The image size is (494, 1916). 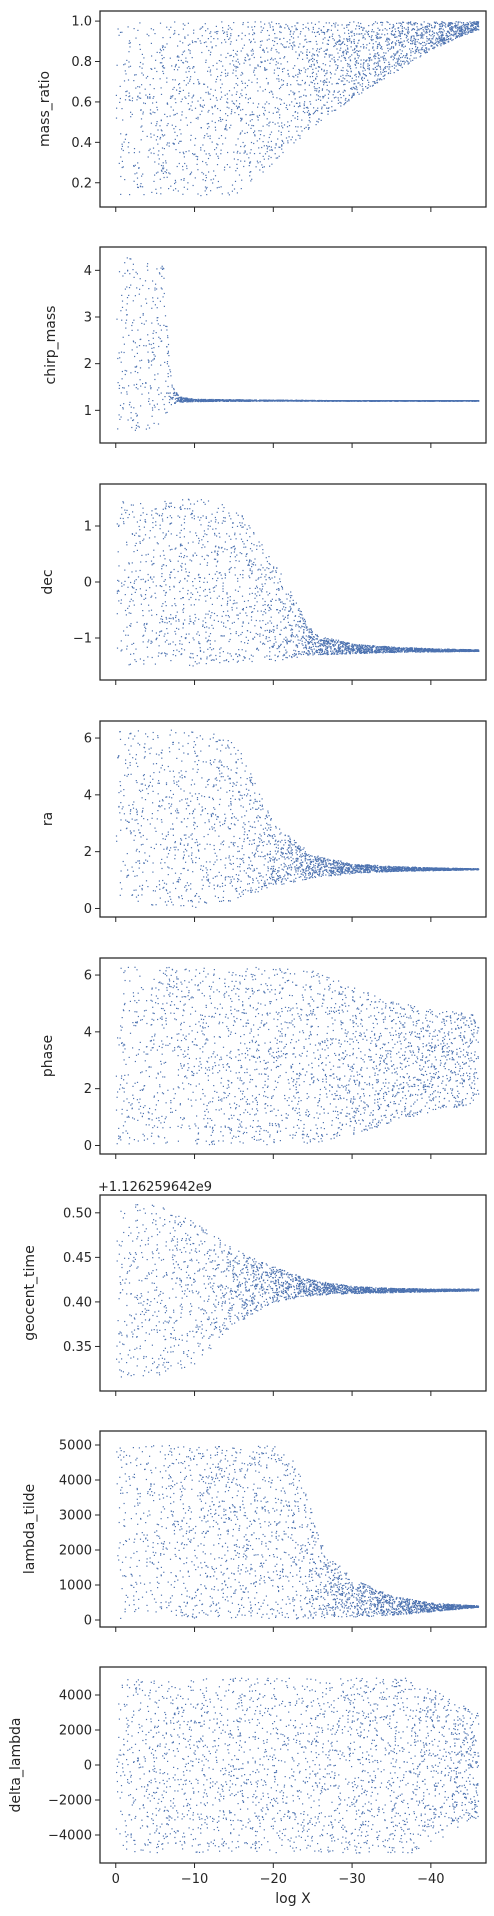 What do you see at coordinates (75, 1516) in the screenshot?
I see `y-tick-label: 3000` at bounding box center [75, 1516].